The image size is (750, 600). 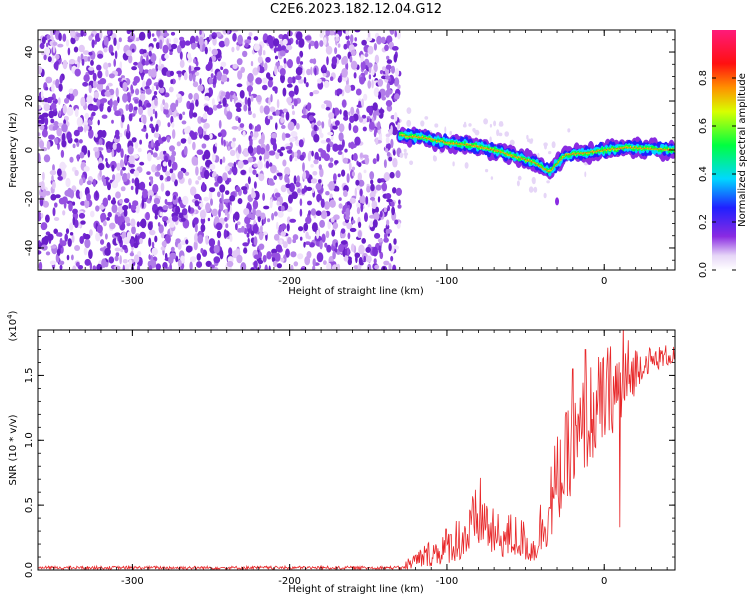 What do you see at coordinates (356, 9) in the screenshot?
I see `figure-title: C2E6.2023.182.12.04.G12` at bounding box center [356, 9].